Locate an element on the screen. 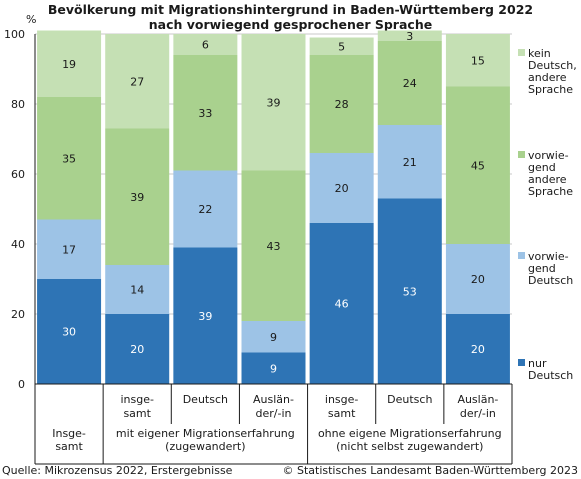 This screenshot has width=581, height=479. data-label: 3 is located at coordinates (409, 36).